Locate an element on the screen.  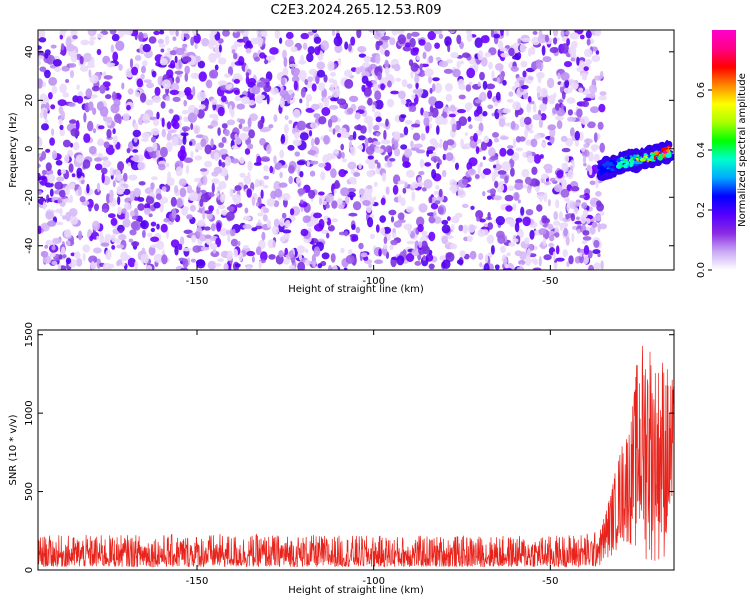
x-tick-label: -150 is located at coordinates (197, 581).